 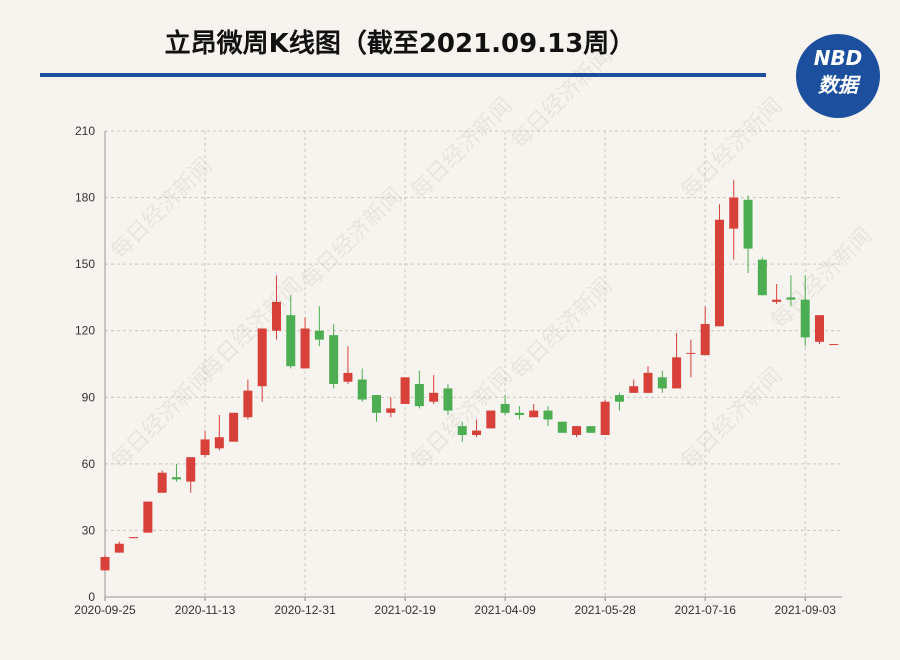 I want to click on logo-text: NBD, so click(x=838, y=58).